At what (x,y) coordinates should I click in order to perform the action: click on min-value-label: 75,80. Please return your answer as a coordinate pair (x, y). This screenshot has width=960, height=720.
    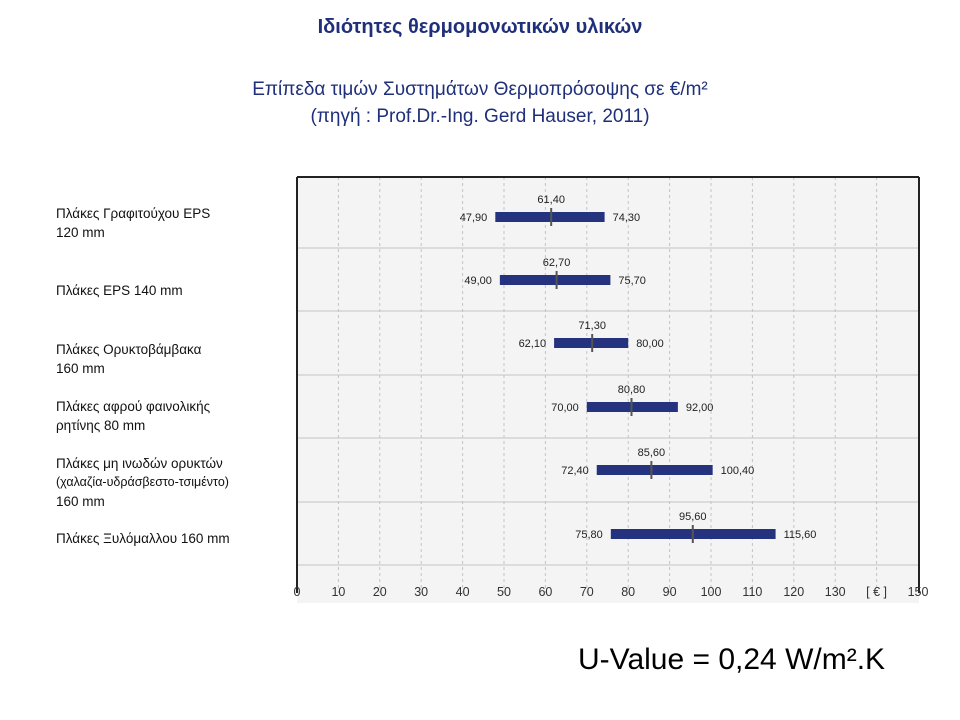
    Looking at the image, I should click on (589, 535).